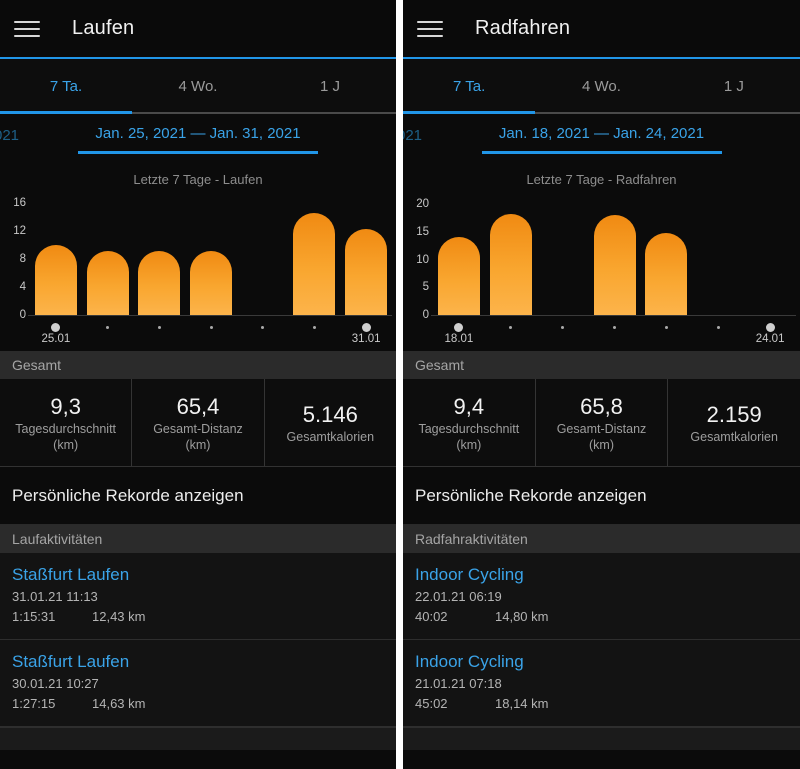  Describe the element at coordinates (601, 422) in the screenshot. I see `stat-total-distance: 65,8 Gesamt-Distanz (km)` at that location.